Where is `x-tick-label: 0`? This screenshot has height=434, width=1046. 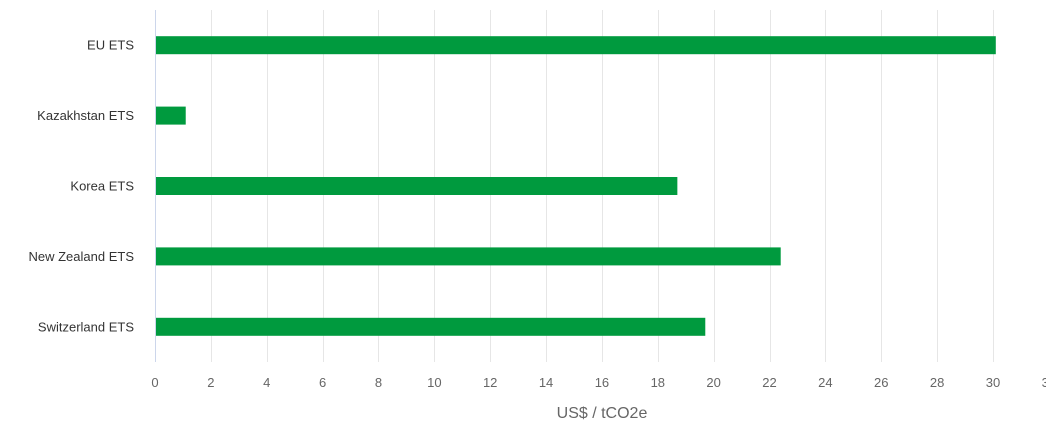
x-tick-label: 0 is located at coordinates (154, 382).